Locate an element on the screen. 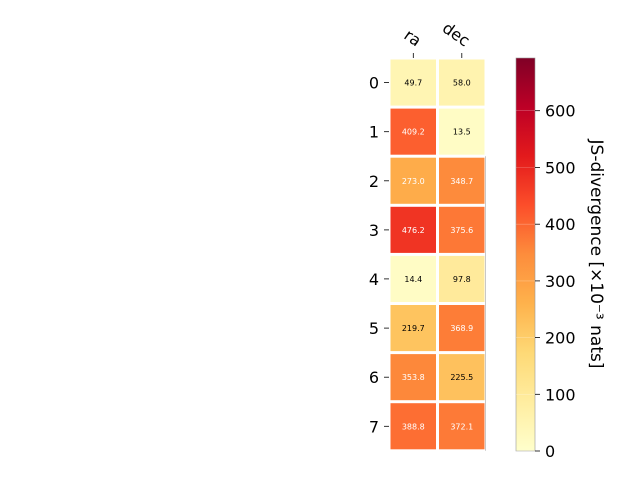 The height and width of the screenshot is (480, 640). colorbar-tick-label: 100 is located at coordinates (560, 394).